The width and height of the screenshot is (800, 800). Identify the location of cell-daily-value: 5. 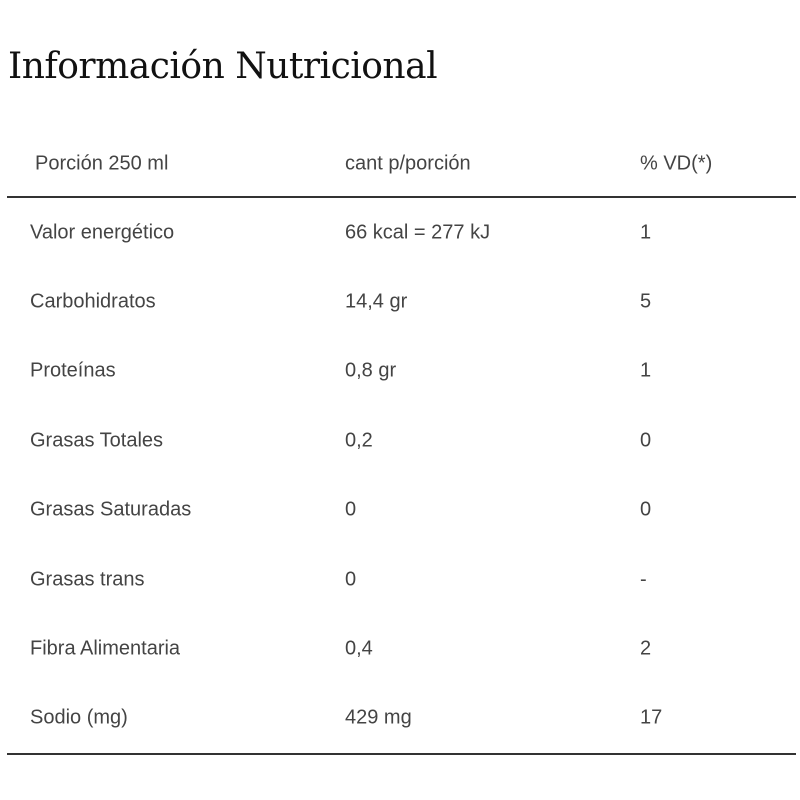
(646, 301).